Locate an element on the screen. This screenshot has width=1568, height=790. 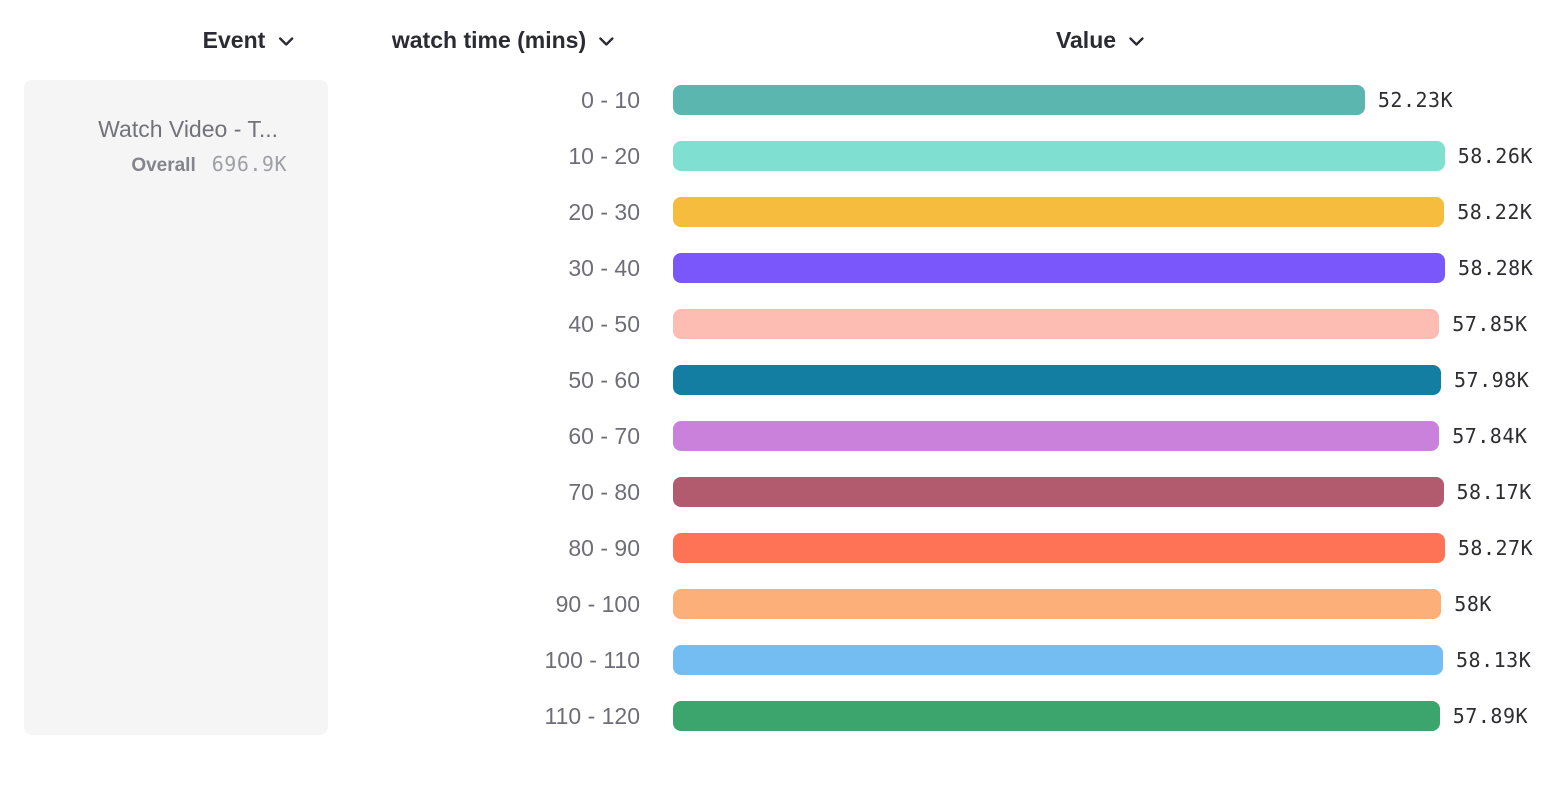
bar-row: 90 - 100 58K is located at coordinates (784, 604).